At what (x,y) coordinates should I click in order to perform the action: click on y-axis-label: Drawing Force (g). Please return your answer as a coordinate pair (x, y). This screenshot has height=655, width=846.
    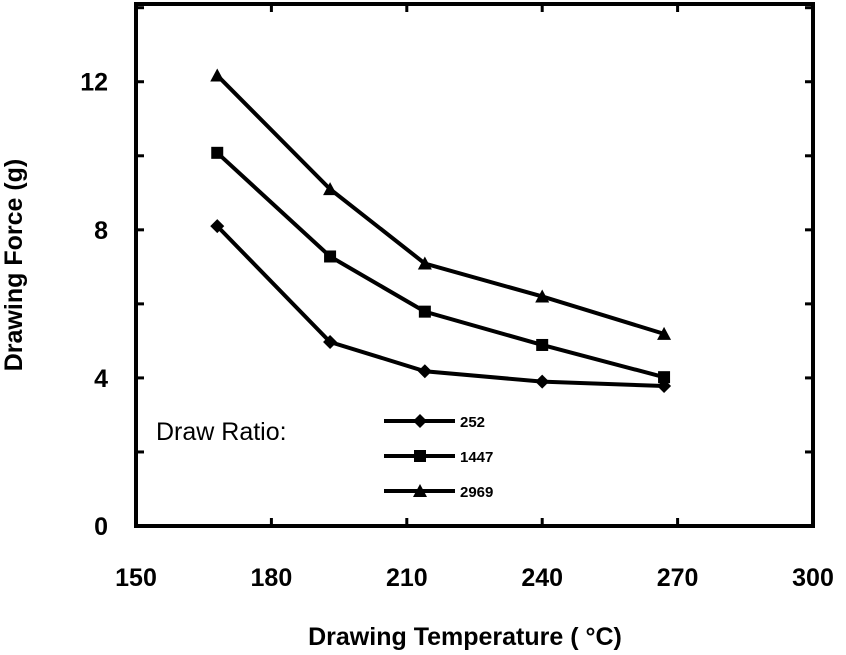
    Looking at the image, I should click on (14, 265).